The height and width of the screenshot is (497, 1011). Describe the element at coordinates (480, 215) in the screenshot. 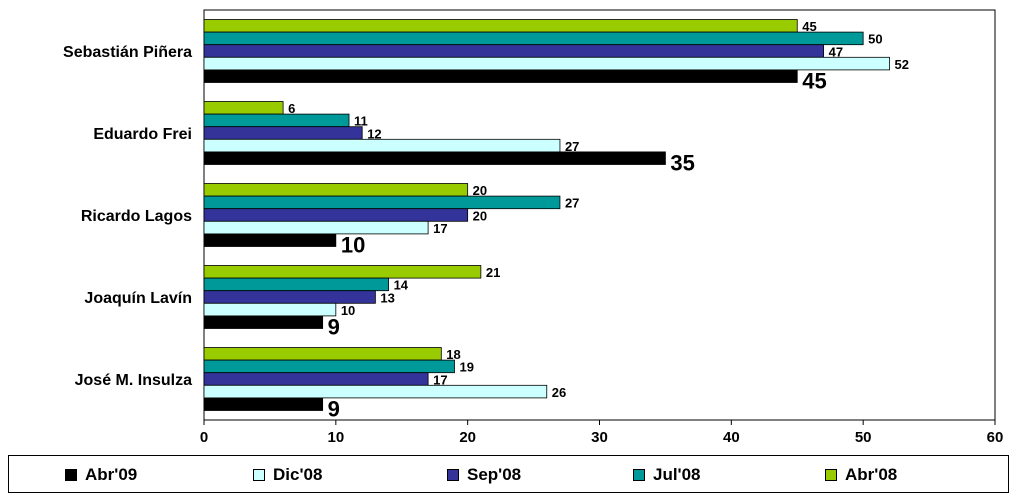

I see `value-label-ricardo-lagos-sep-08: 20` at that location.